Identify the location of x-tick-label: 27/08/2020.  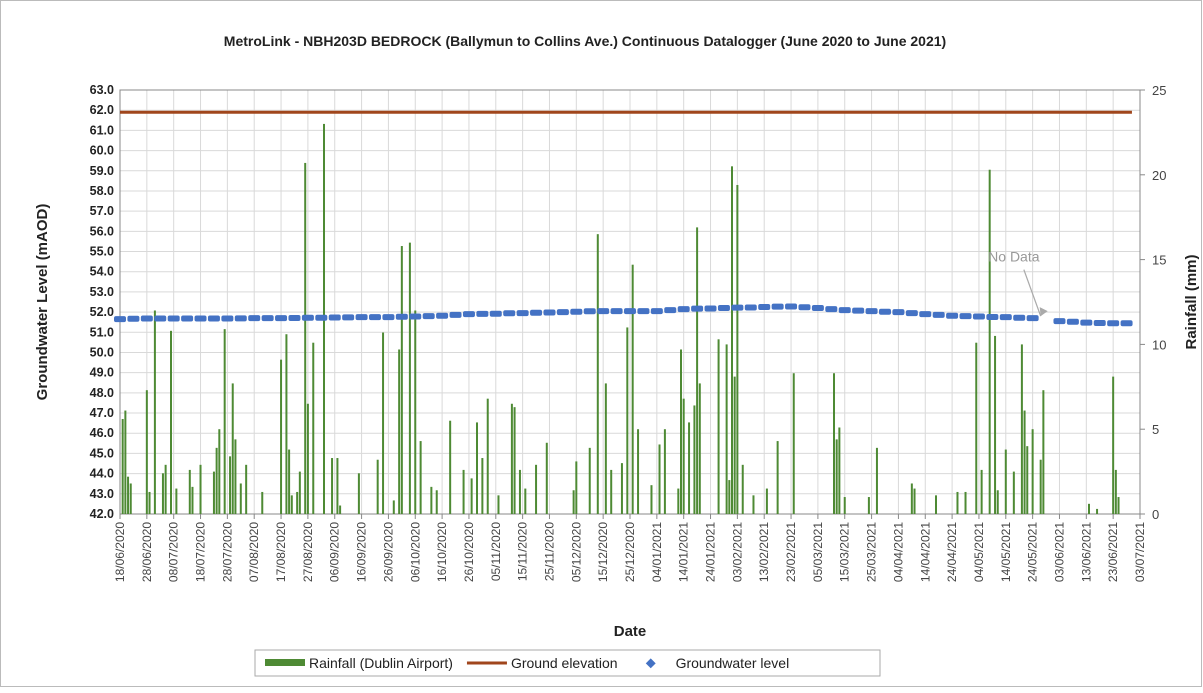
(308, 552).